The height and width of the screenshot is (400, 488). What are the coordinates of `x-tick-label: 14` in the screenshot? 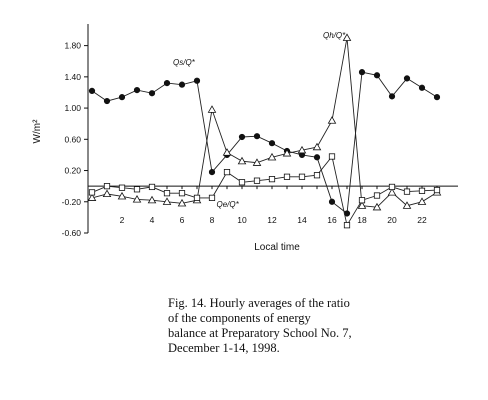 It's located at (302, 220).